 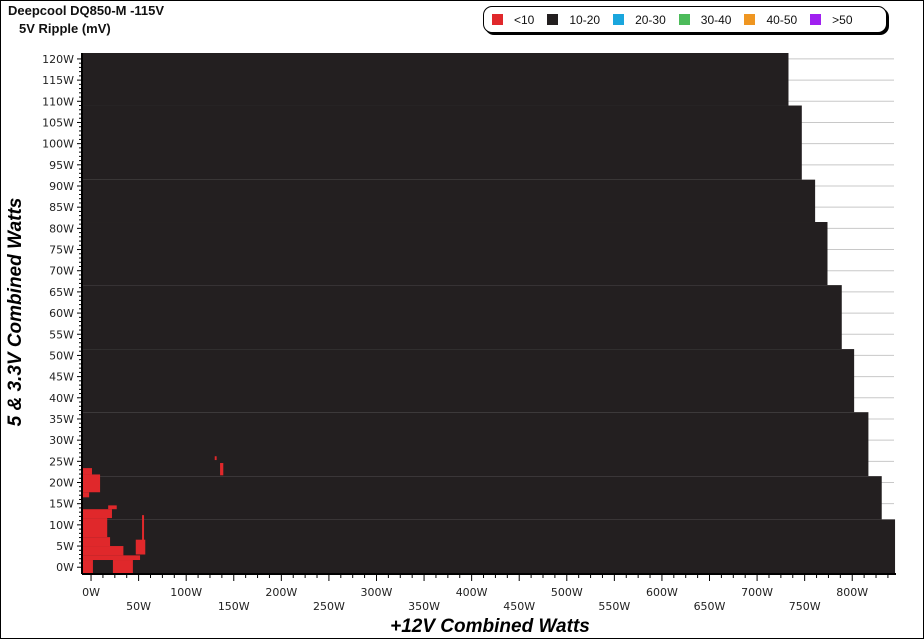 I want to click on chart-subtitle: 5V Ripple (mV), so click(x=65, y=28).